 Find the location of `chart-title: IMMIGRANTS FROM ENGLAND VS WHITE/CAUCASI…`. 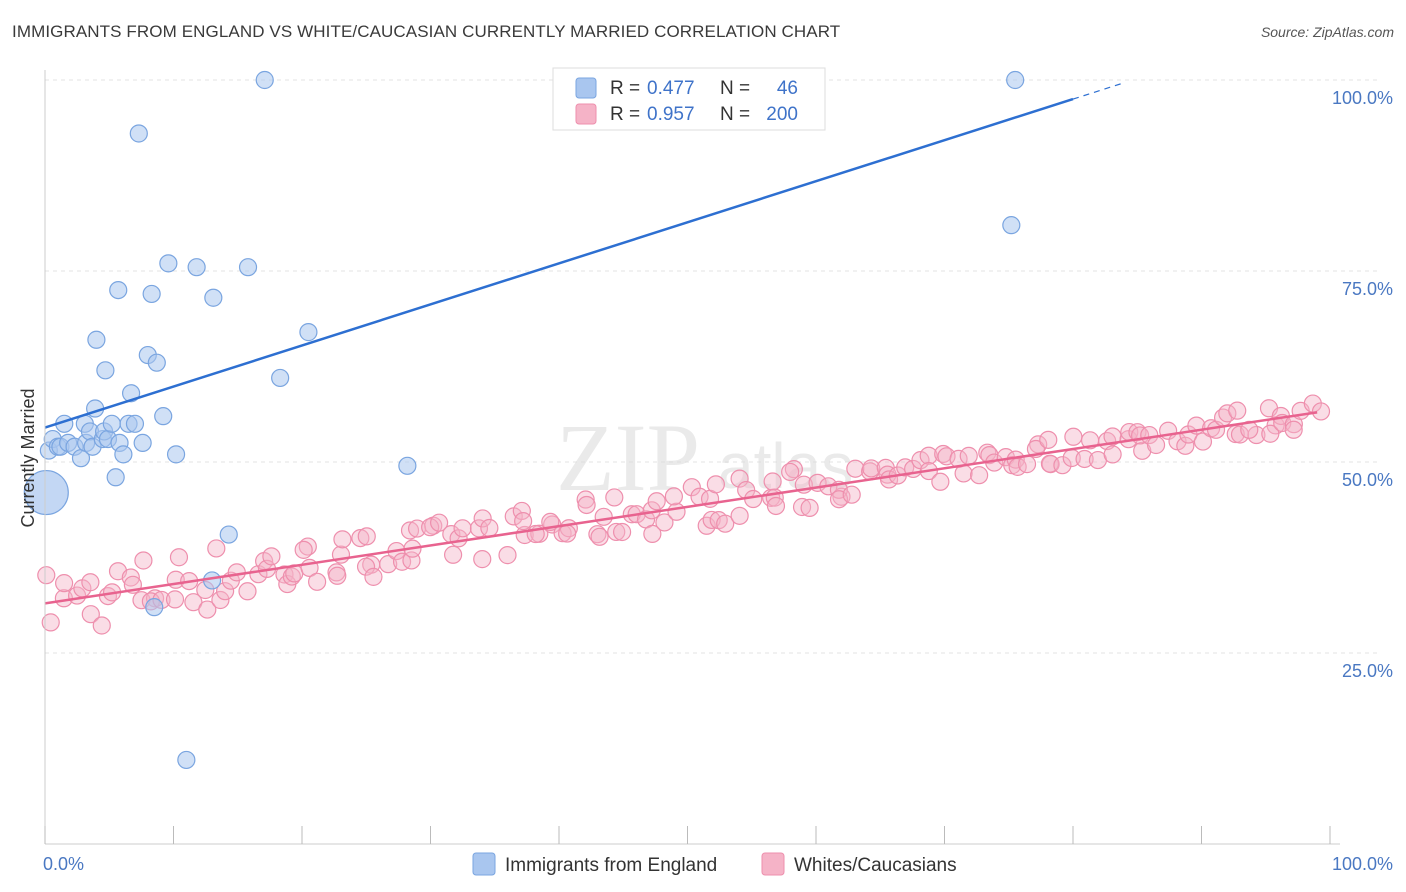

chart-title: IMMIGRANTS FROM ENGLAND VS WHITE/CAUCASI… is located at coordinates (426, 31).